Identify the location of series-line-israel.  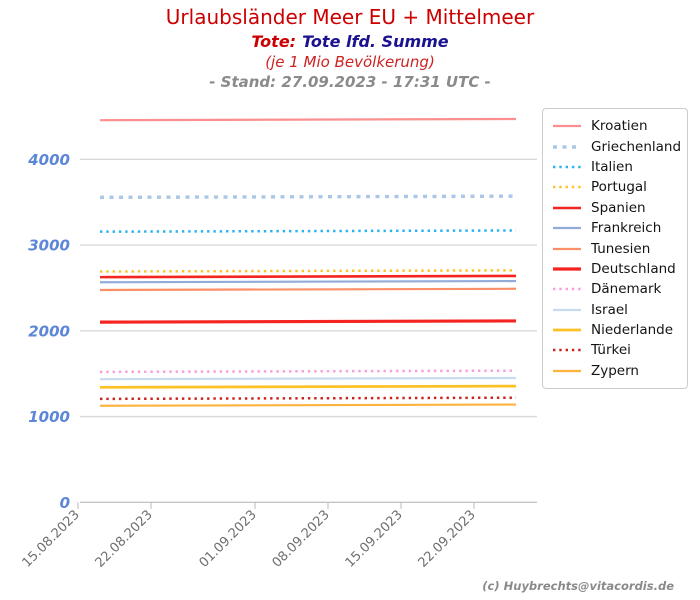
(308, 378).